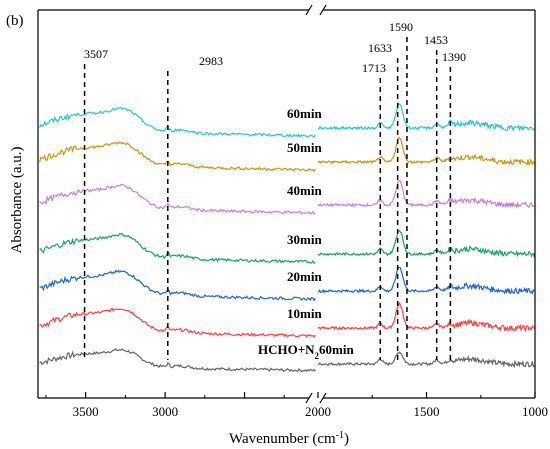  Describe the element at coordinates (426, 195) in the screenshot. I see `series-line-4-right` at that location.